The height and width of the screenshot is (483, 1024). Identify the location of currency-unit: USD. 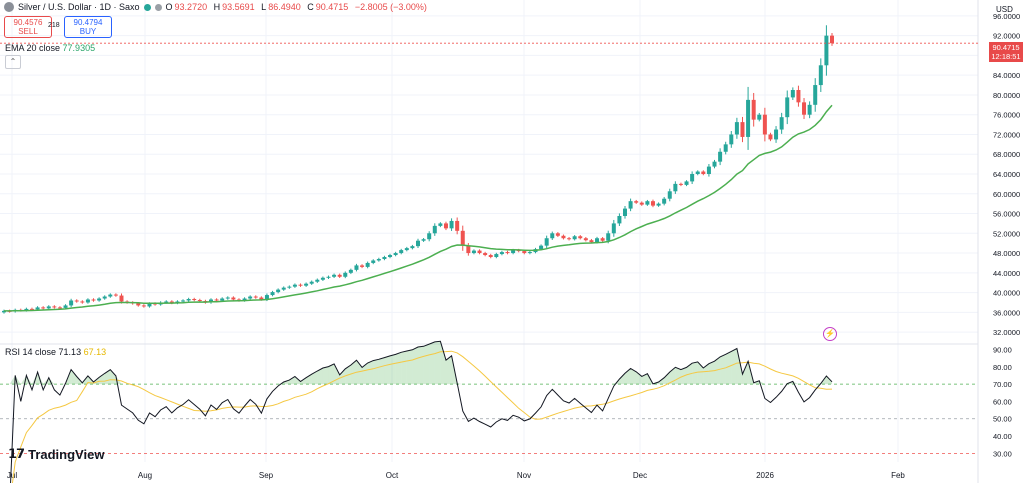
(1004, 9).